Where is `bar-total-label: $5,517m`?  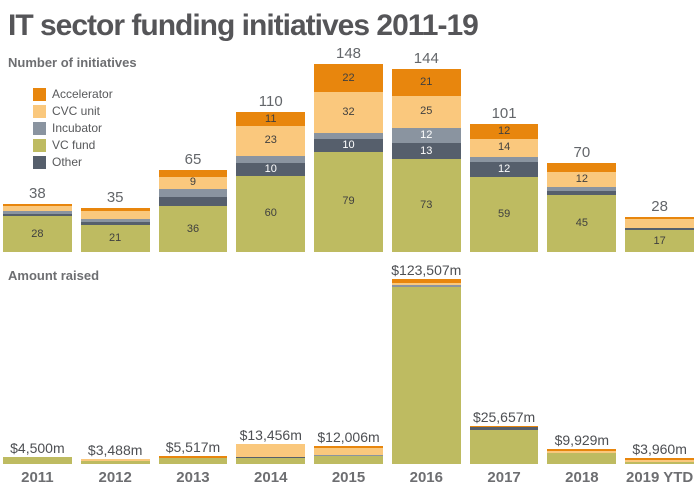 bar-total-label: $5,517m is located at coordinates (193, 446).